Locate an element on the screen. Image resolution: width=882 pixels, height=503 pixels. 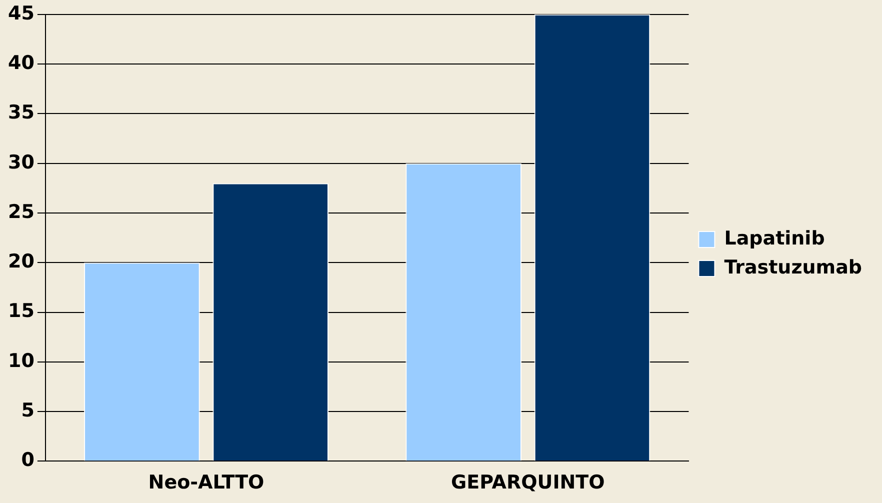
y-tick-label: 10 is located at coordinates (21, 361).